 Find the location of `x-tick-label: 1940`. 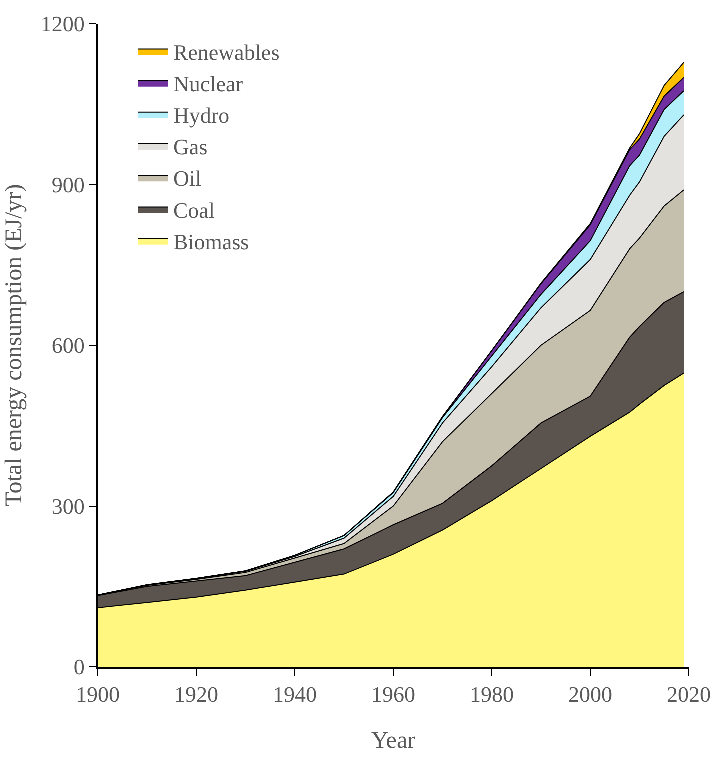

x-tick-label: 1940 is located at coordinates (295, 695).